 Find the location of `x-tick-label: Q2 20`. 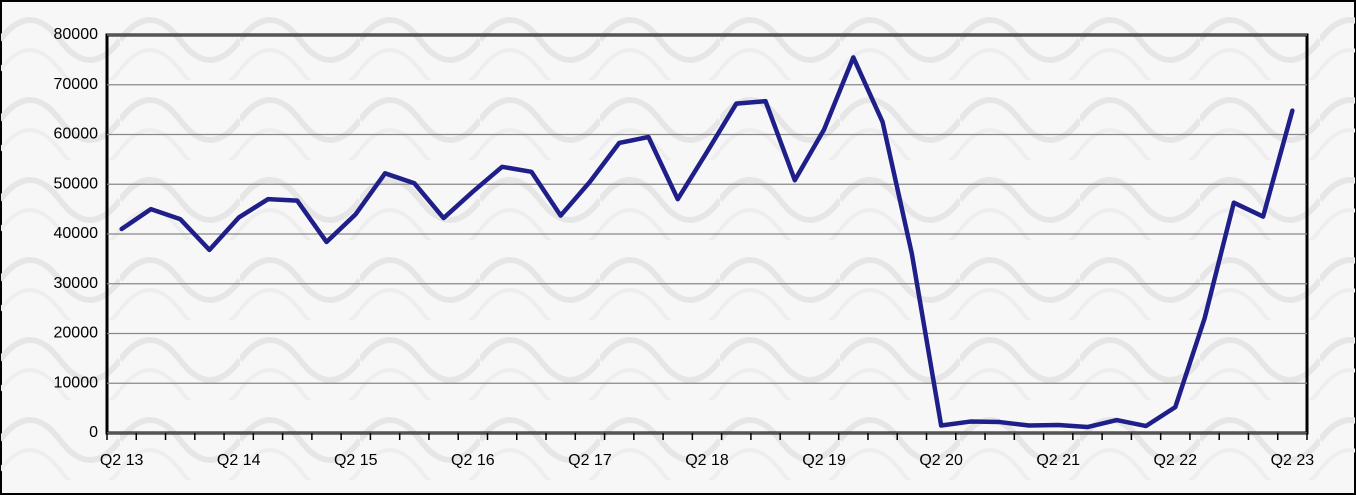

x-tick-label: Q2 20 is located at coordinates (941, 460).